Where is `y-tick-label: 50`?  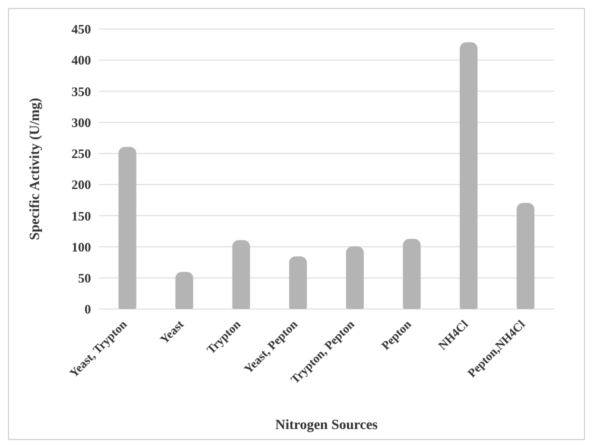
y-tick-label: 50 is located at coordinates (84, 278).